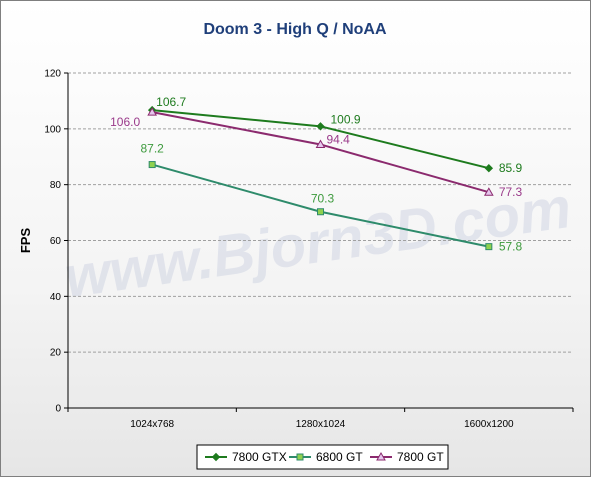 Image resolution: width=591 pixels, height=477 pixels. Describe the element at coordinates (56, 297) in the screenshot. I see `y-tick-label: 40` at that location.